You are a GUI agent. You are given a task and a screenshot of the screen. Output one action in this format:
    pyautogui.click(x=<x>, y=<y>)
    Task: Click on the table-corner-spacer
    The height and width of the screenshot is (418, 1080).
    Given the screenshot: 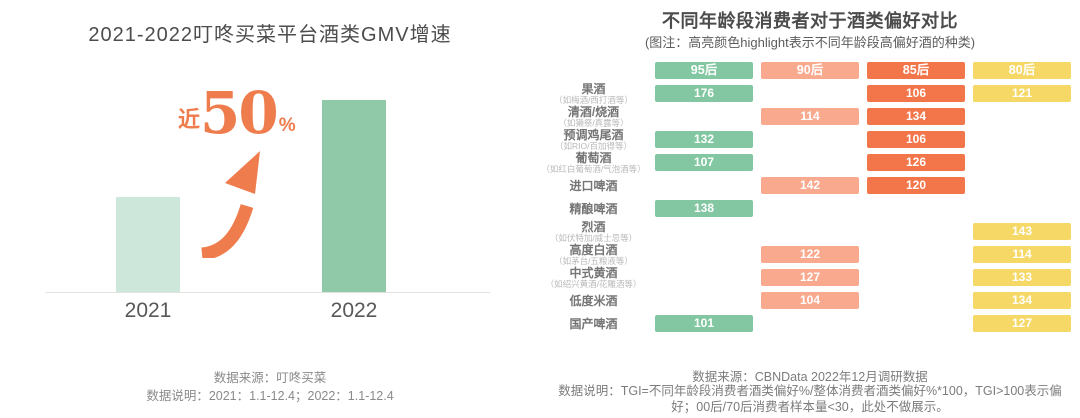 What is the action you would take?
    pyautogui.click(x=593, y=70)
    